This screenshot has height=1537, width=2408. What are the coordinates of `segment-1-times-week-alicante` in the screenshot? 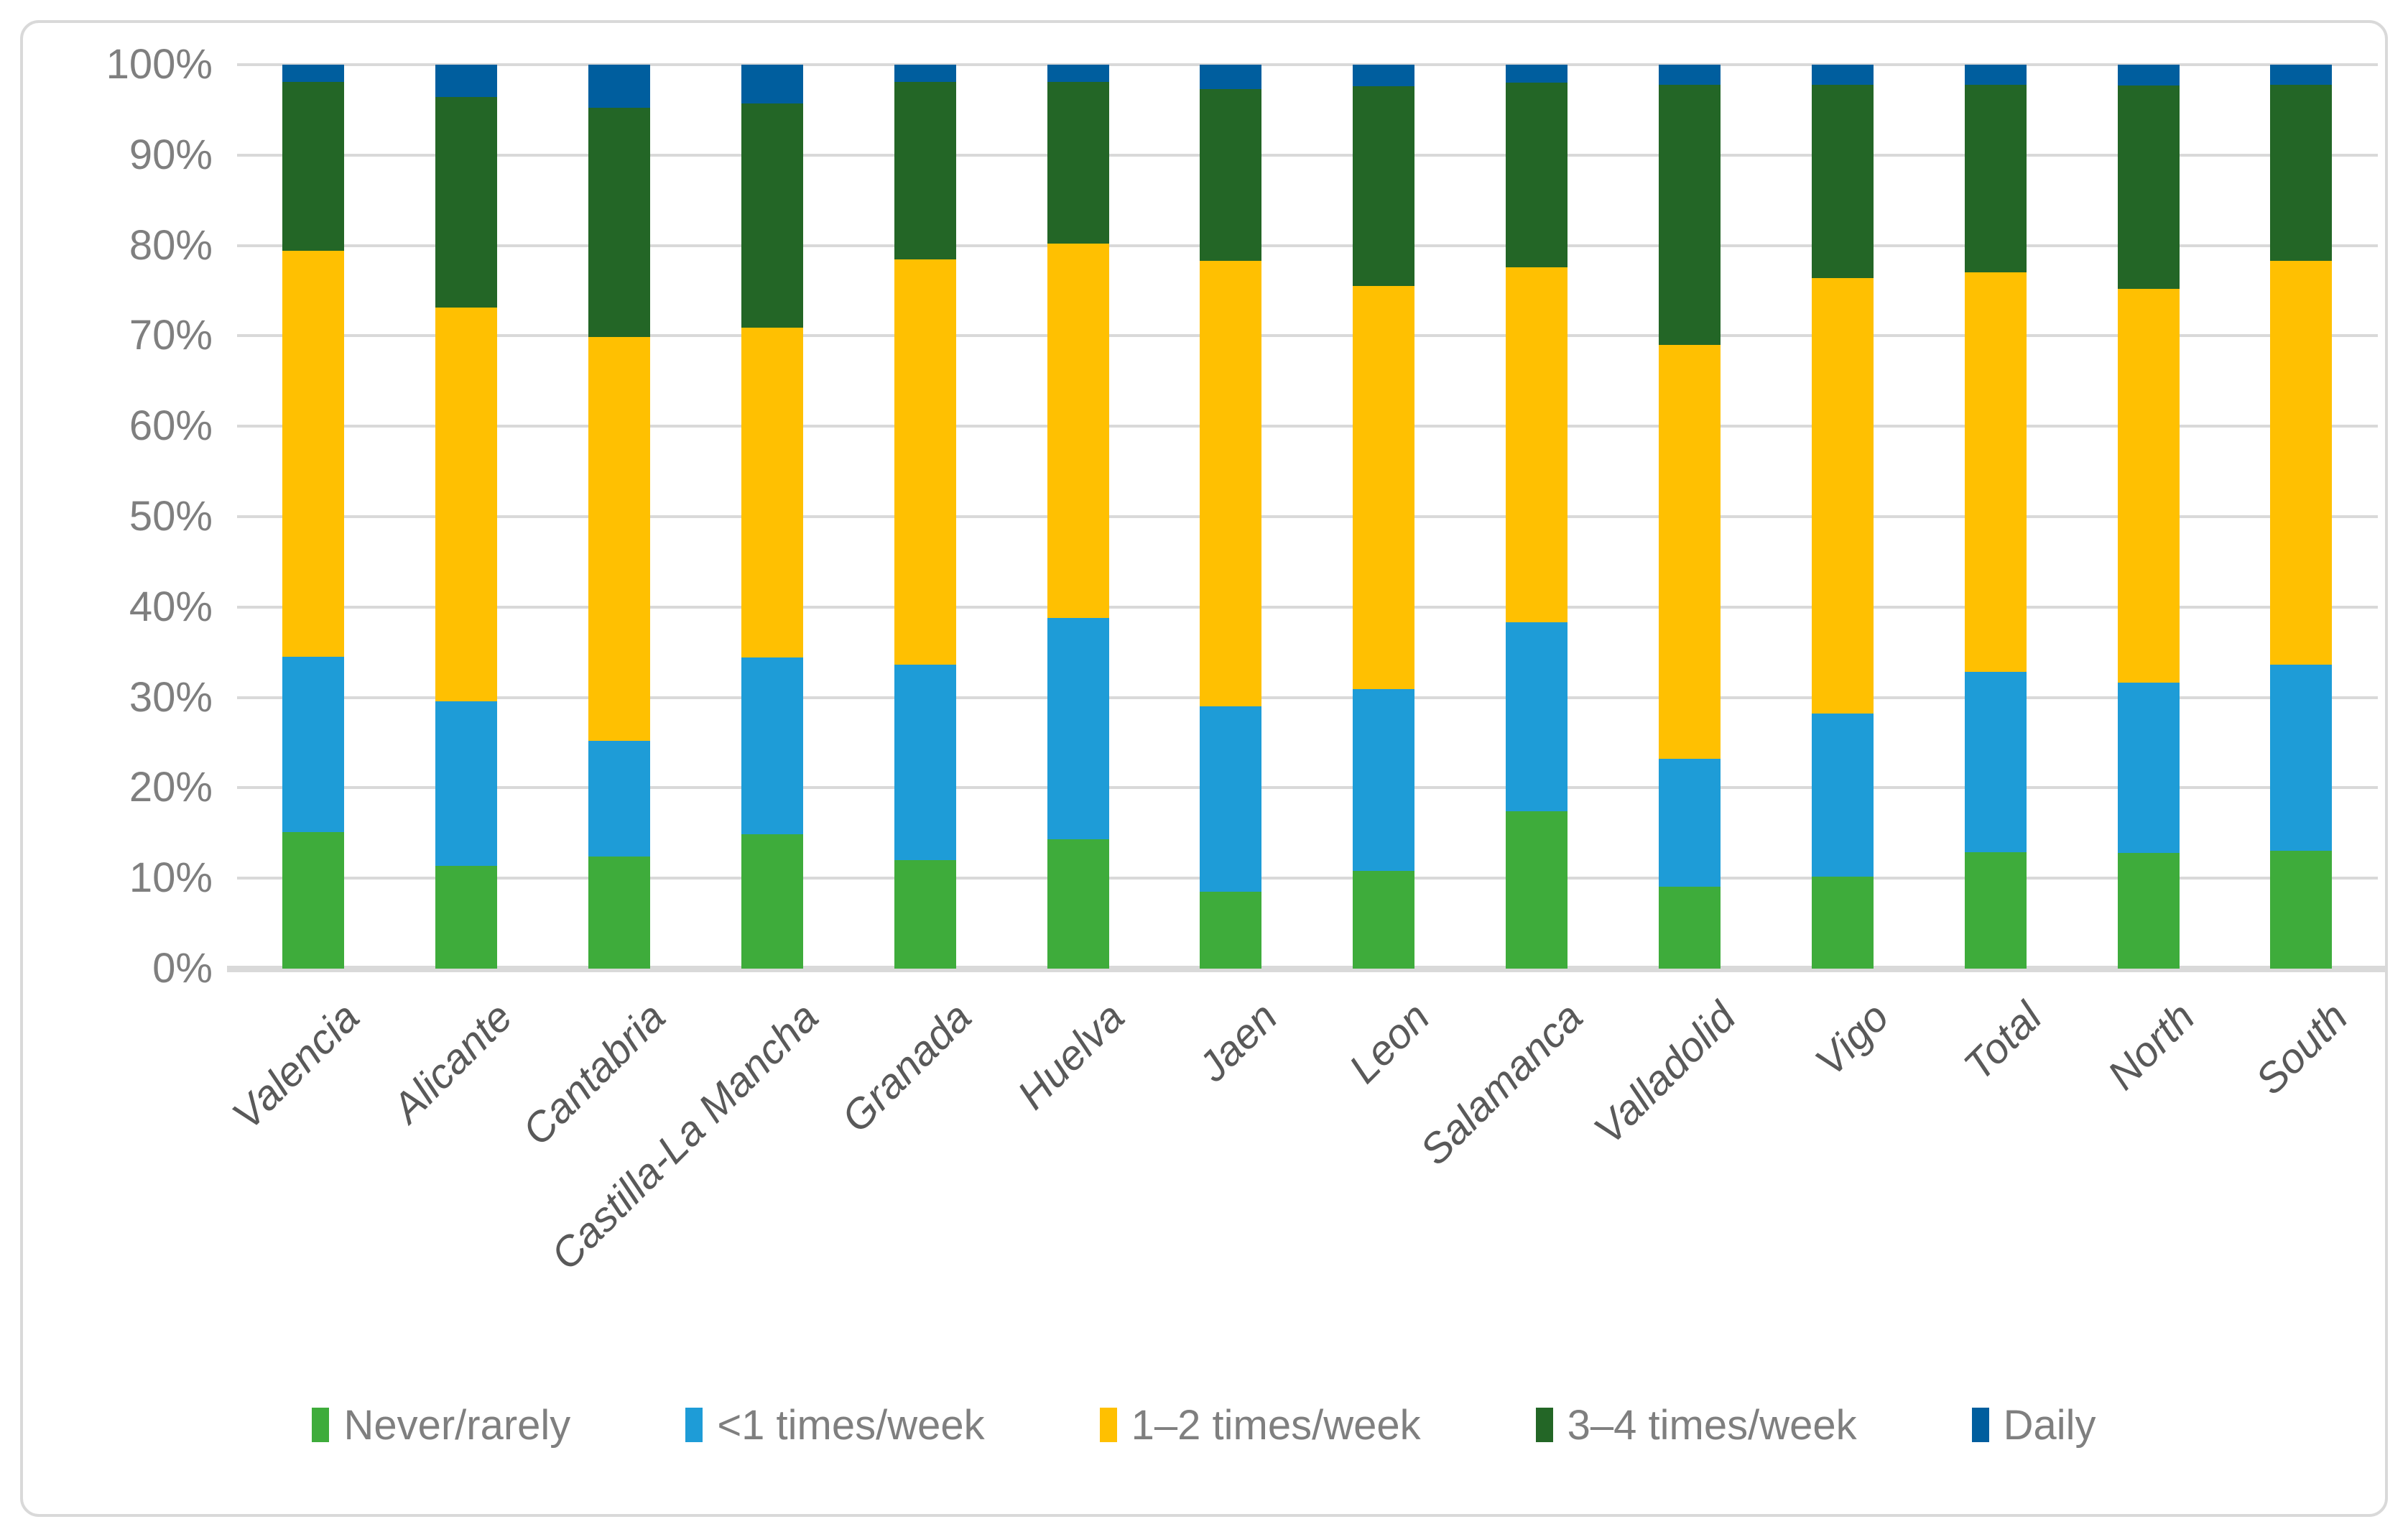 It's located at (466, 783).